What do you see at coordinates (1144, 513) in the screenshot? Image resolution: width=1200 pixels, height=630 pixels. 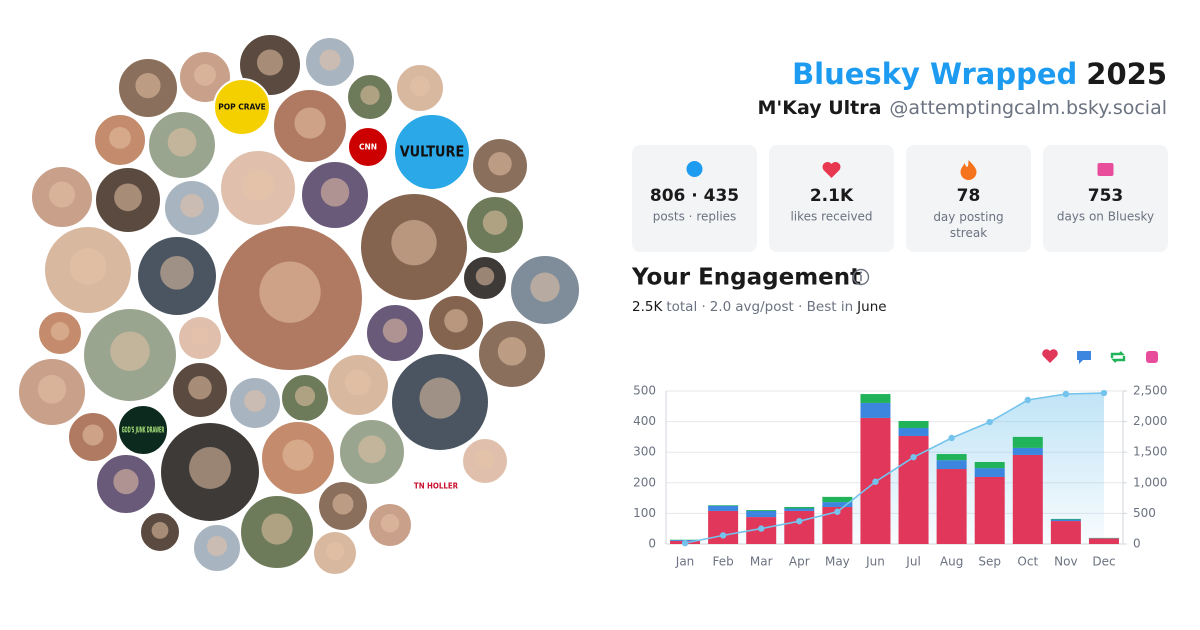 I see `y2-tick-label: 500` at bounding box center [1144, 513].